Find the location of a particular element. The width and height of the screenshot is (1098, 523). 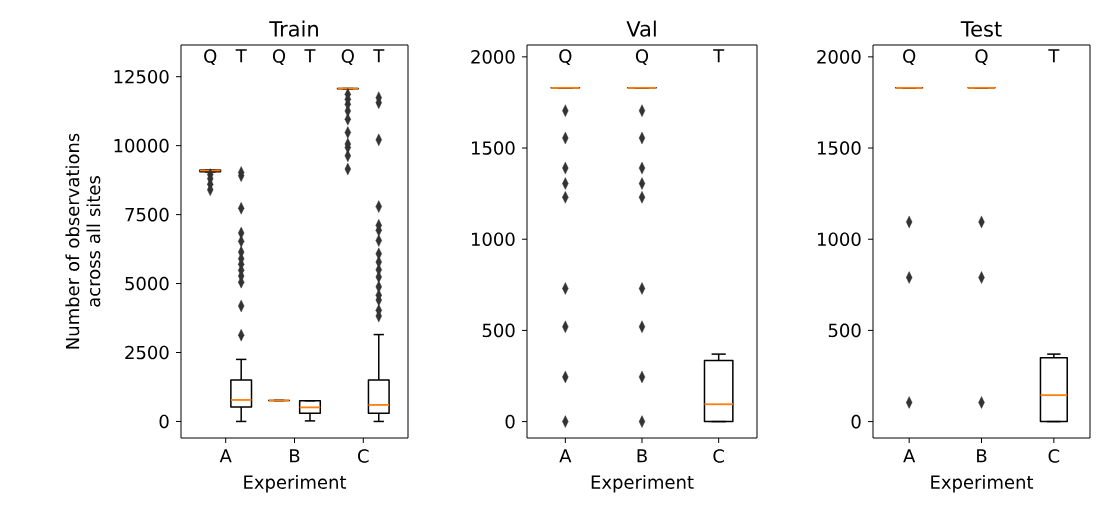

y-tick-label: 2500 is located at coordinates (147, 352).